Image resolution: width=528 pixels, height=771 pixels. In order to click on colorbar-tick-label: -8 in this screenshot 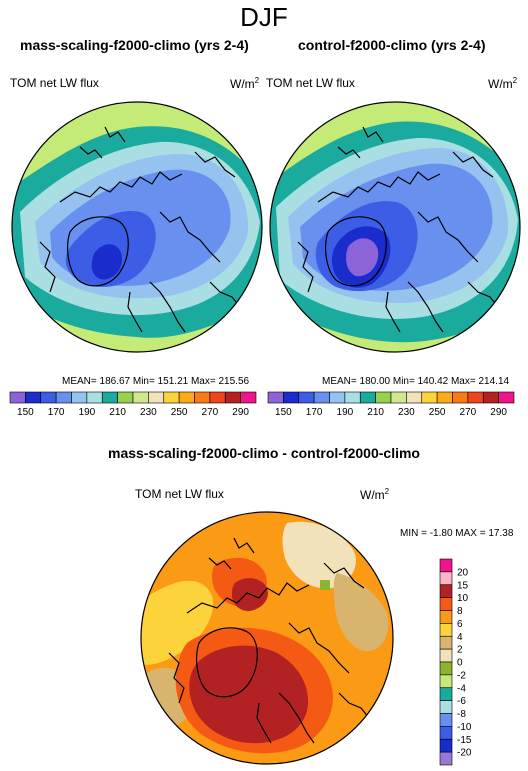, I will do `click(461, 714)`.